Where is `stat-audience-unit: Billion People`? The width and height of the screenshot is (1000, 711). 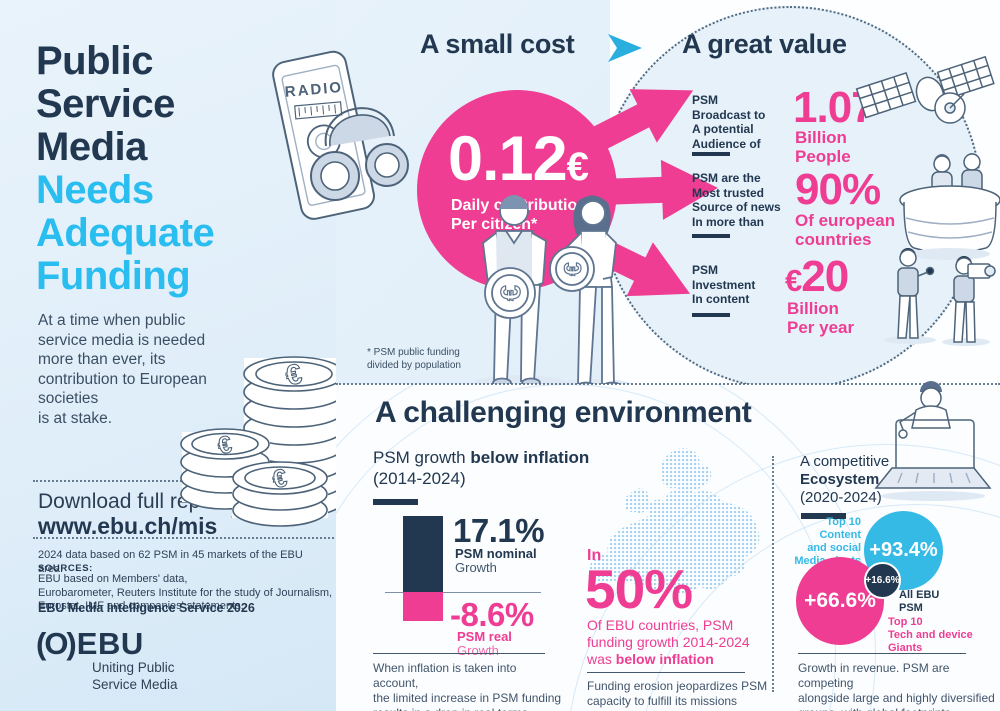 stat-audience-unit: Billion People is located at coordinates (823, 147).